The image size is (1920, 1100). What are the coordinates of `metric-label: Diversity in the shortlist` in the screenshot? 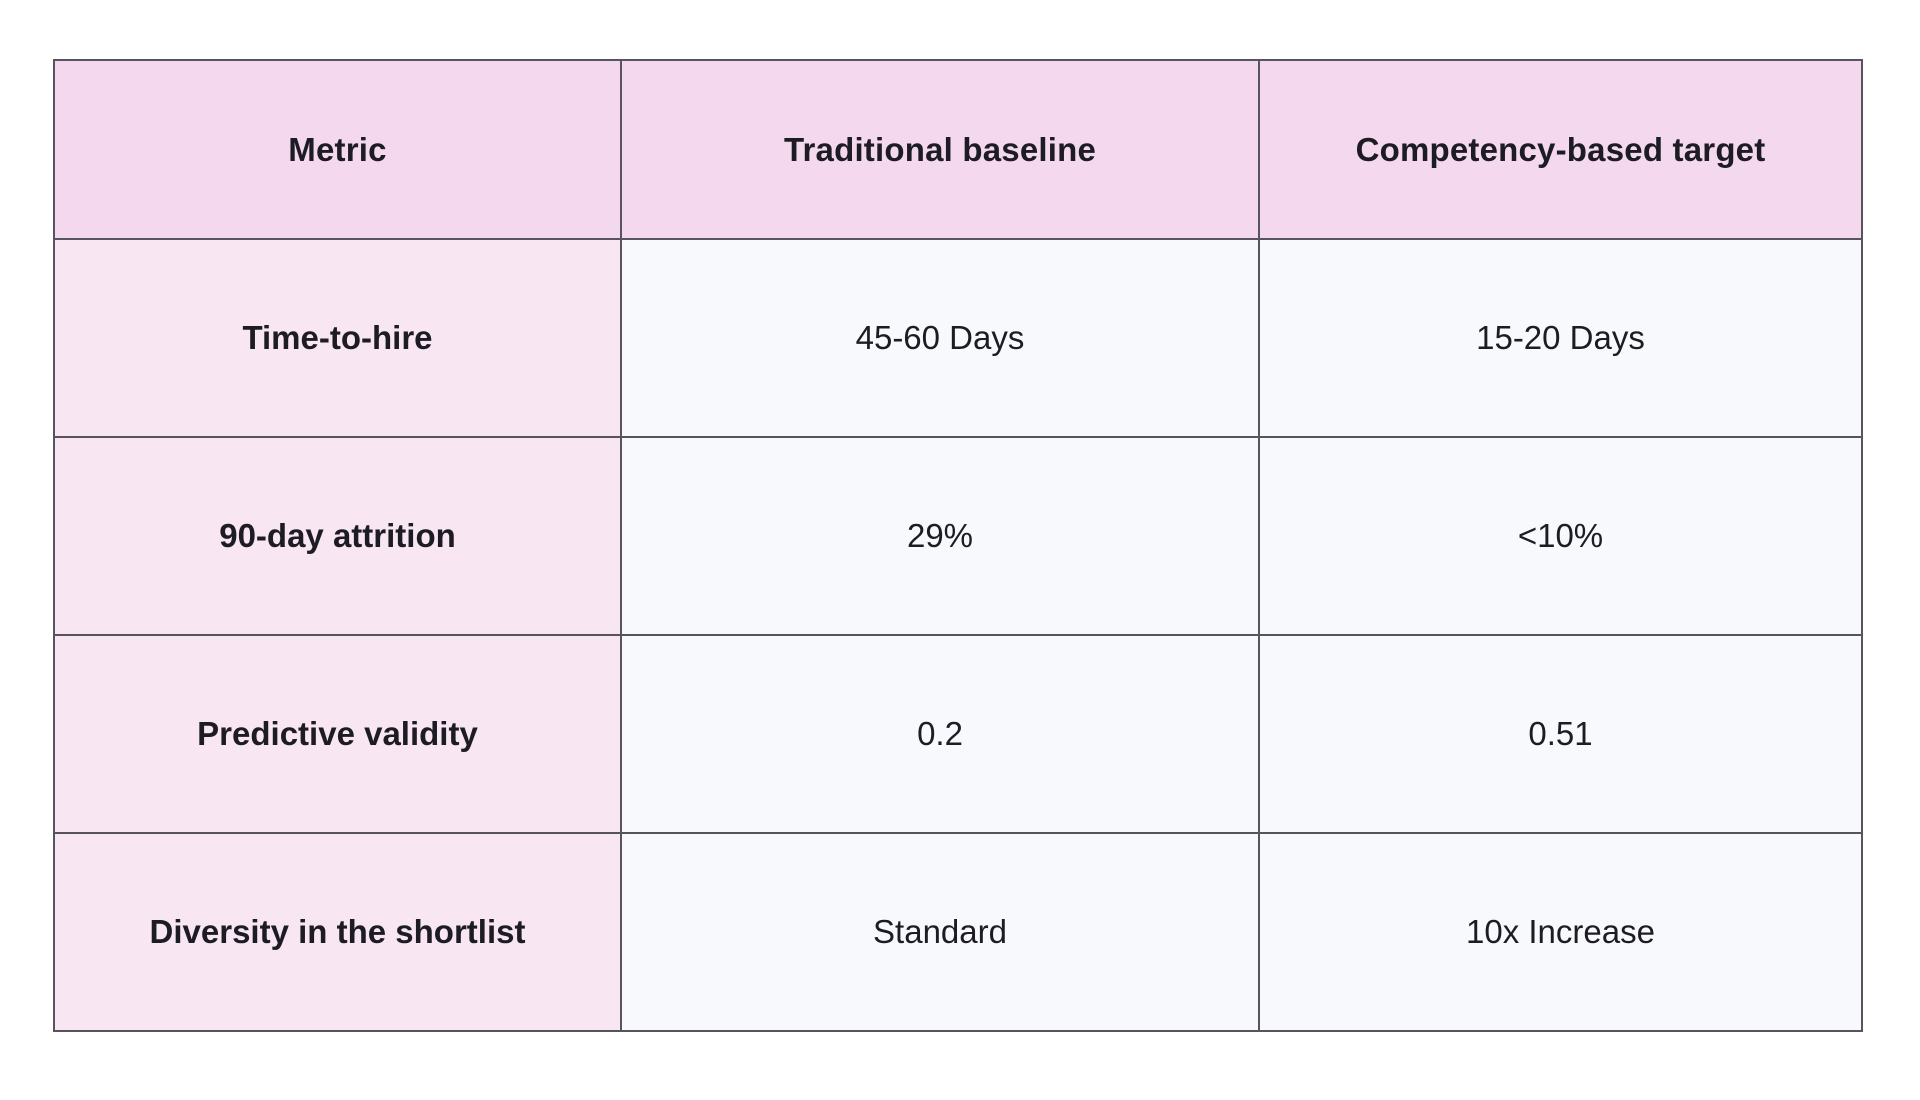 It's located at (337, 932).